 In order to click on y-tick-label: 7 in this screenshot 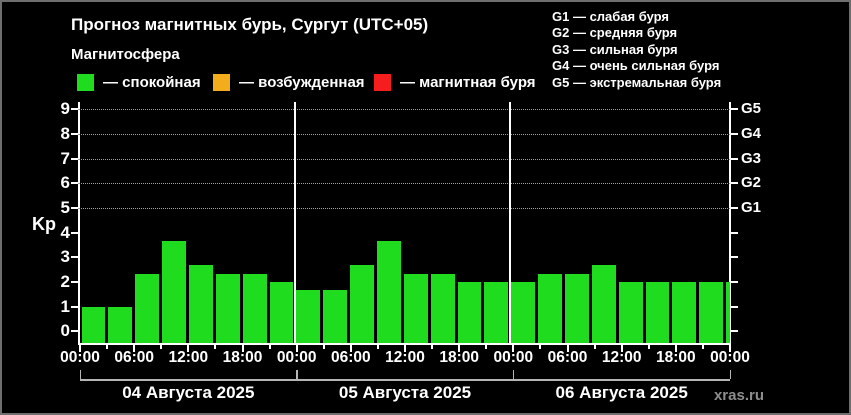, I will do `click(65, 158)`.